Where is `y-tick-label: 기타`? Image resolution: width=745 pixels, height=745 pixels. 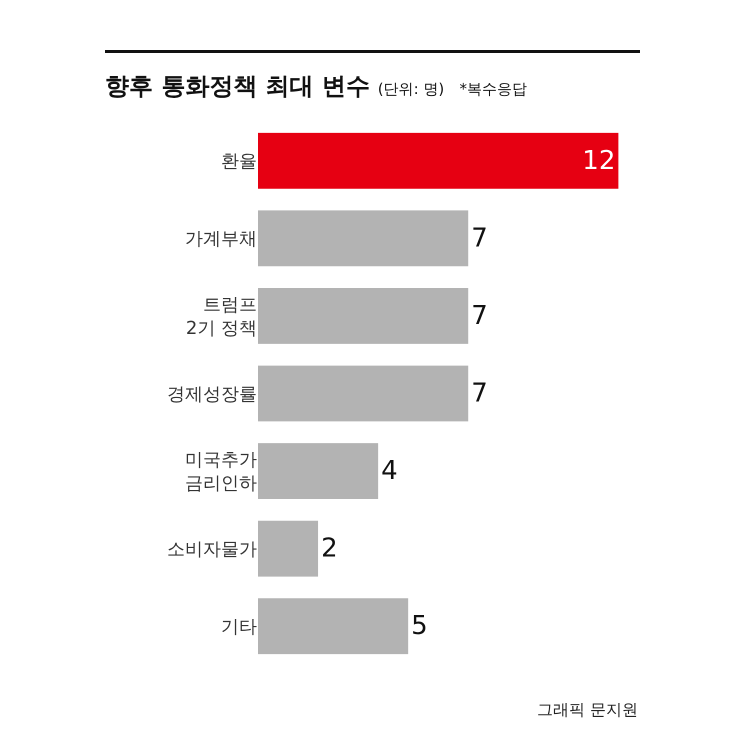 y-tick-label: 기타 is located at coordinates (239, 627).